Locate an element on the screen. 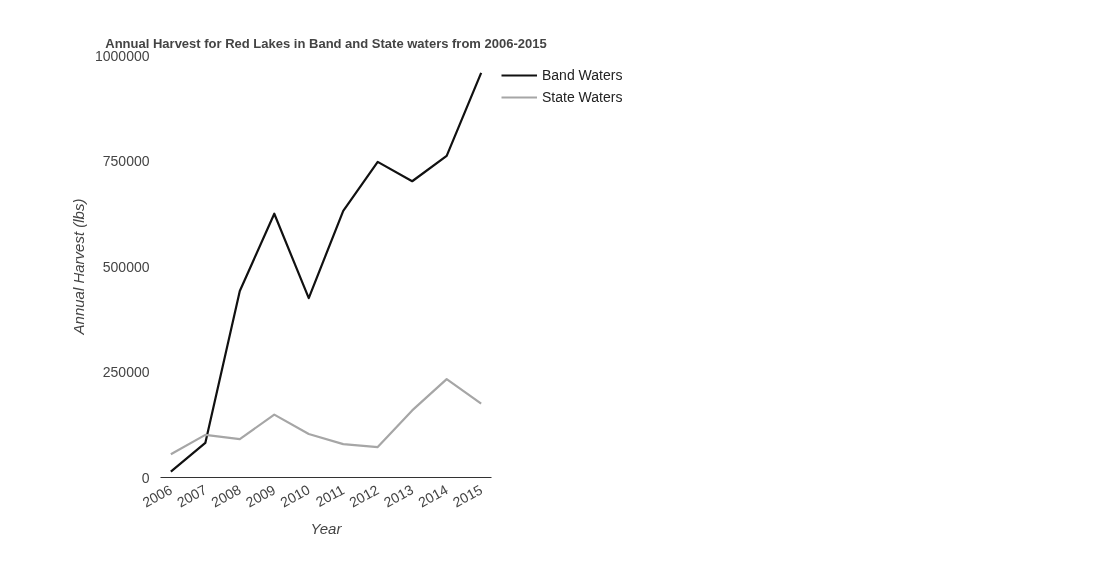  line-series is located at coordinates (326, 417).